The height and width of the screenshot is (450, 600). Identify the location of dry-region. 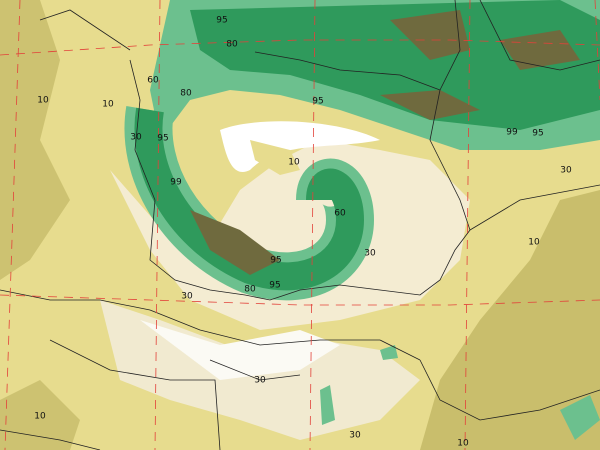
(40, 415).